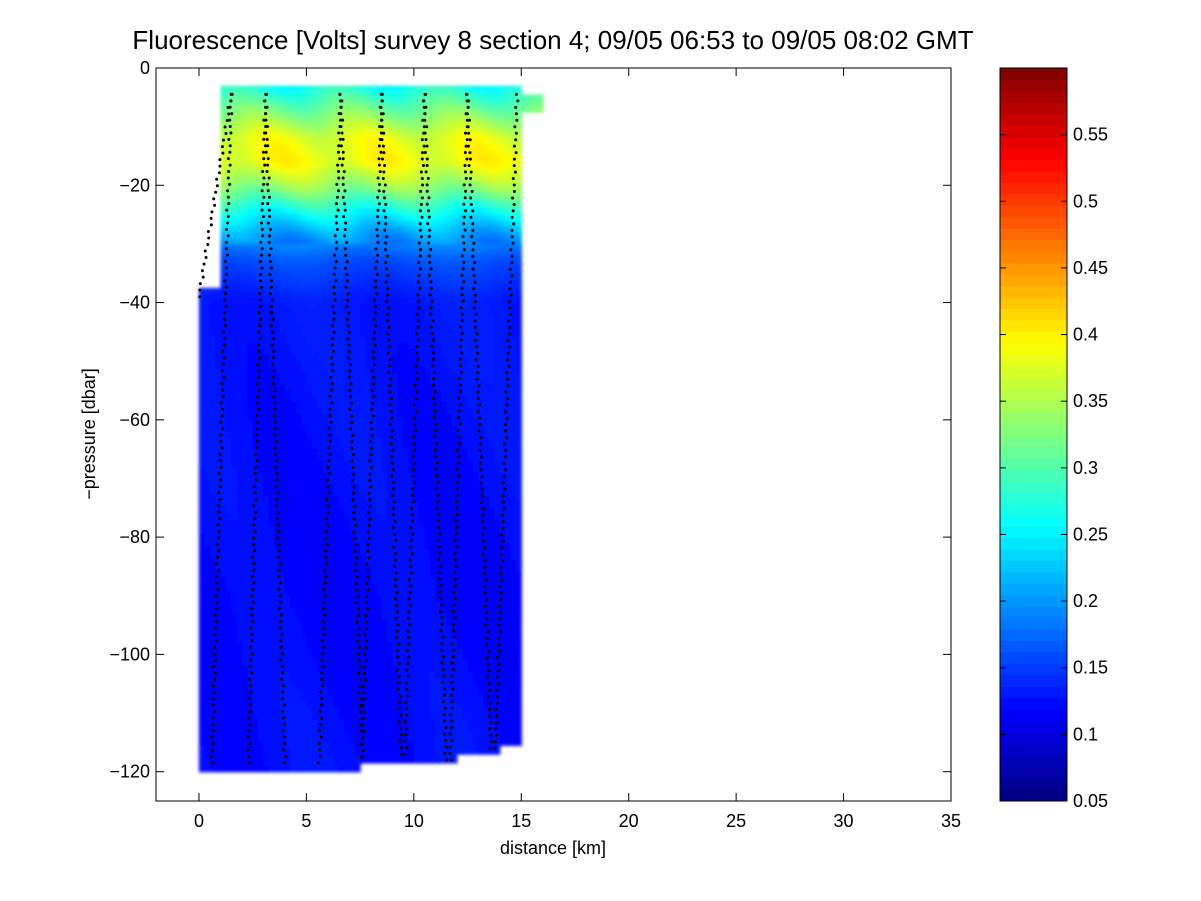 This screenshot has height=901, width=1201. Describe the element at coordinates (629, 821) in the screenshot. I see `x-tick-label: 20` at that location.